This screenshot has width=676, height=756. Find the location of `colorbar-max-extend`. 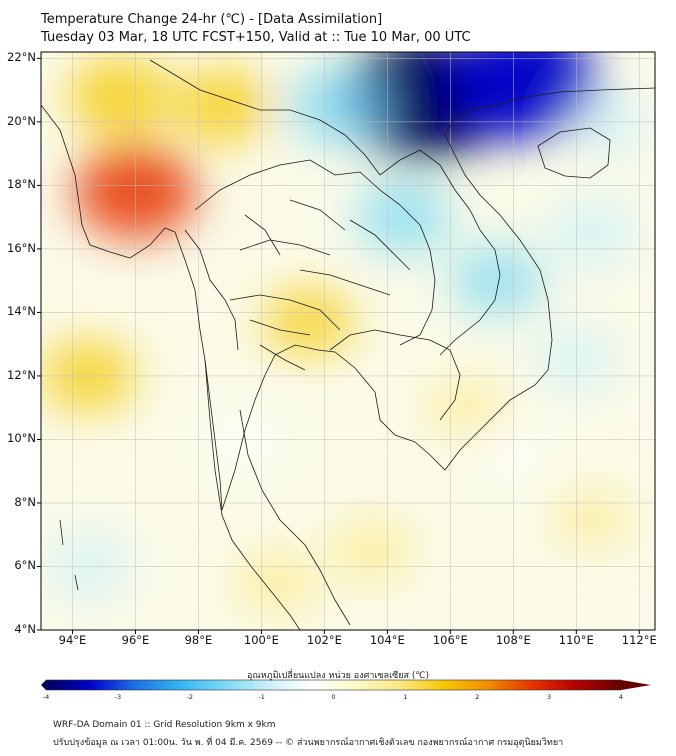

colorbar-max-extend is located at coordinates (636, 685).